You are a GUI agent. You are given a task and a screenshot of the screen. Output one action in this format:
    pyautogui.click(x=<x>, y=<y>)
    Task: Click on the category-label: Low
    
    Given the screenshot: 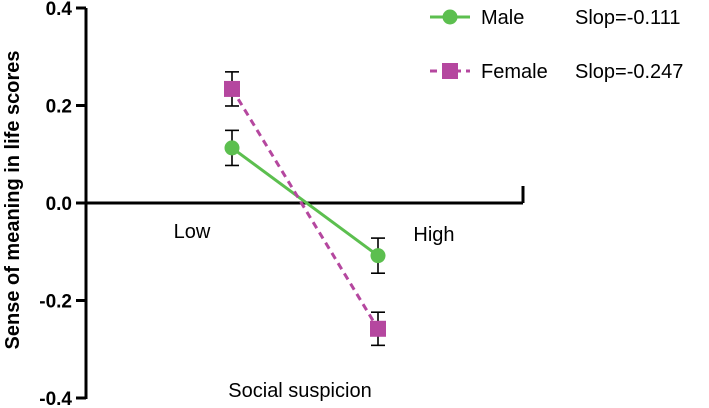 What is the action you would take?
    pyautogui.click(x=192, y=232)
    